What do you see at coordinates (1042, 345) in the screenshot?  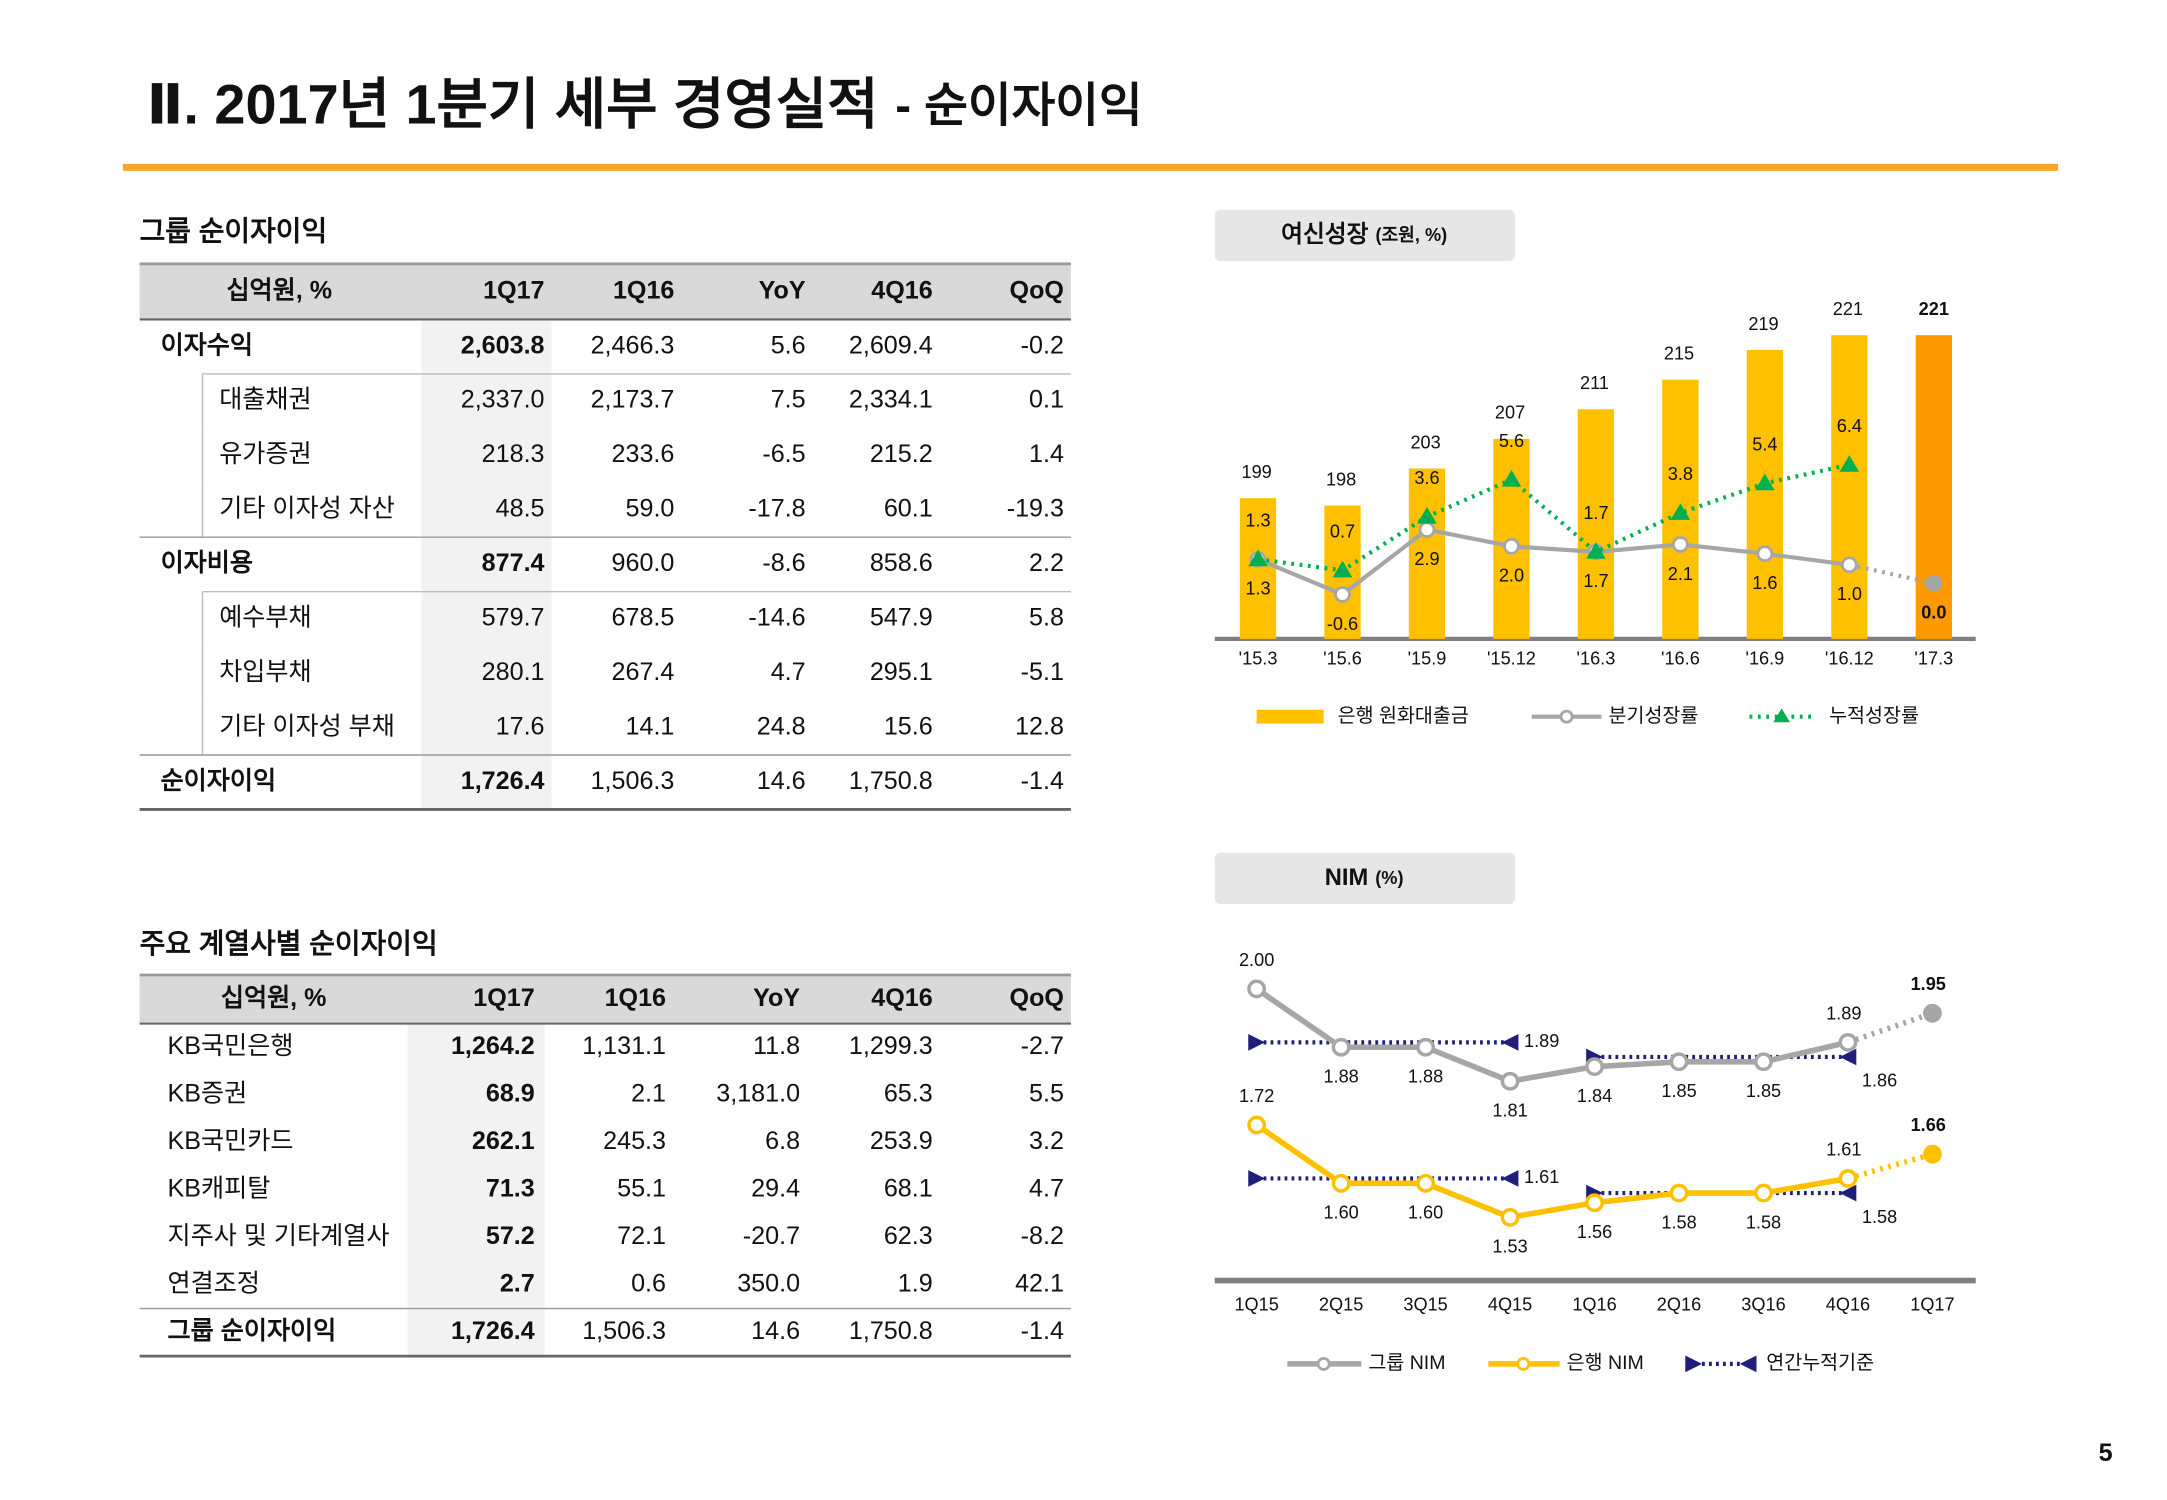 I see `table-cell: -0.2` at bounding box center [1042, 345].